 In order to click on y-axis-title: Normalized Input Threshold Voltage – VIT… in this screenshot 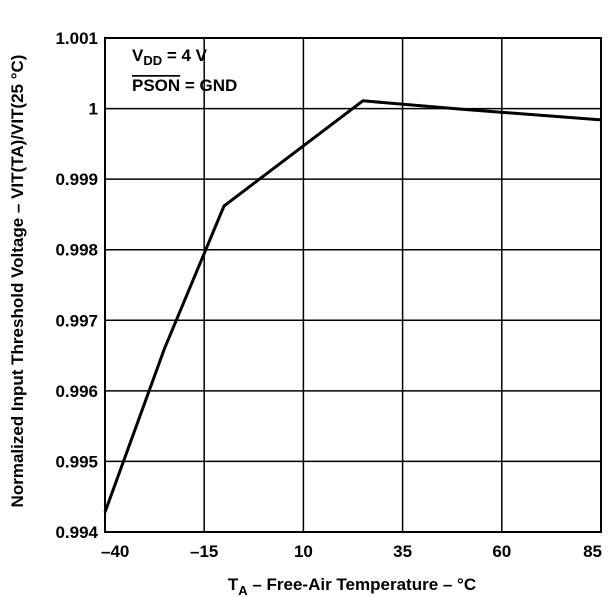, I will do `click(17, 281)`.